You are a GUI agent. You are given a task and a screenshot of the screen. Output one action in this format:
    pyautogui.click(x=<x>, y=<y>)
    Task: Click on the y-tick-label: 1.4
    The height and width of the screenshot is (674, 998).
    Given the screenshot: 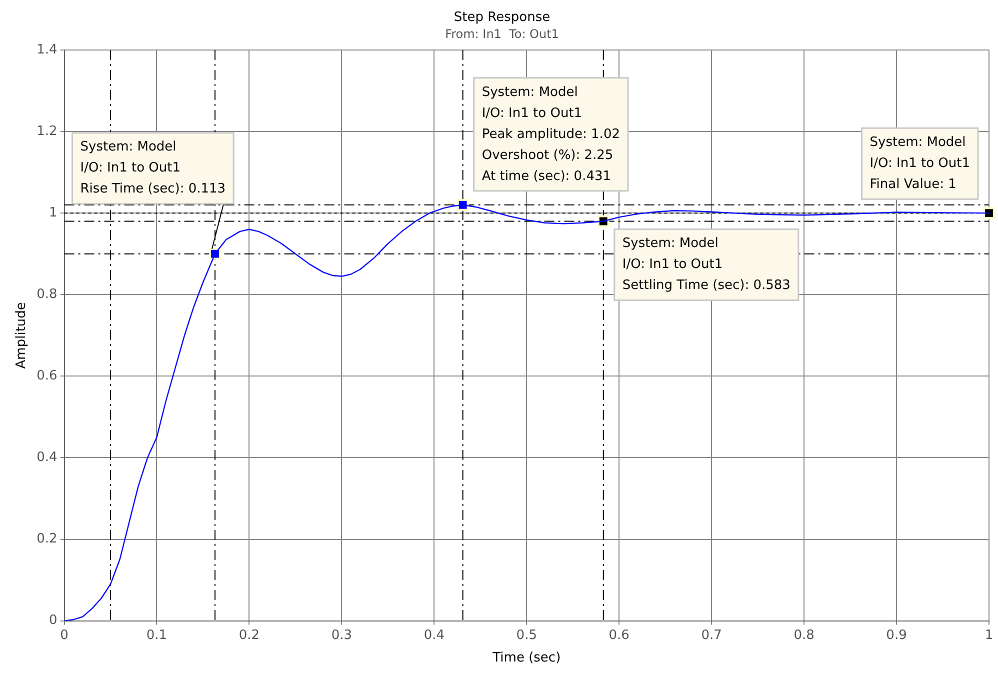 What is the action you would take?
    pyautogui.click(x=47, y=50)
    